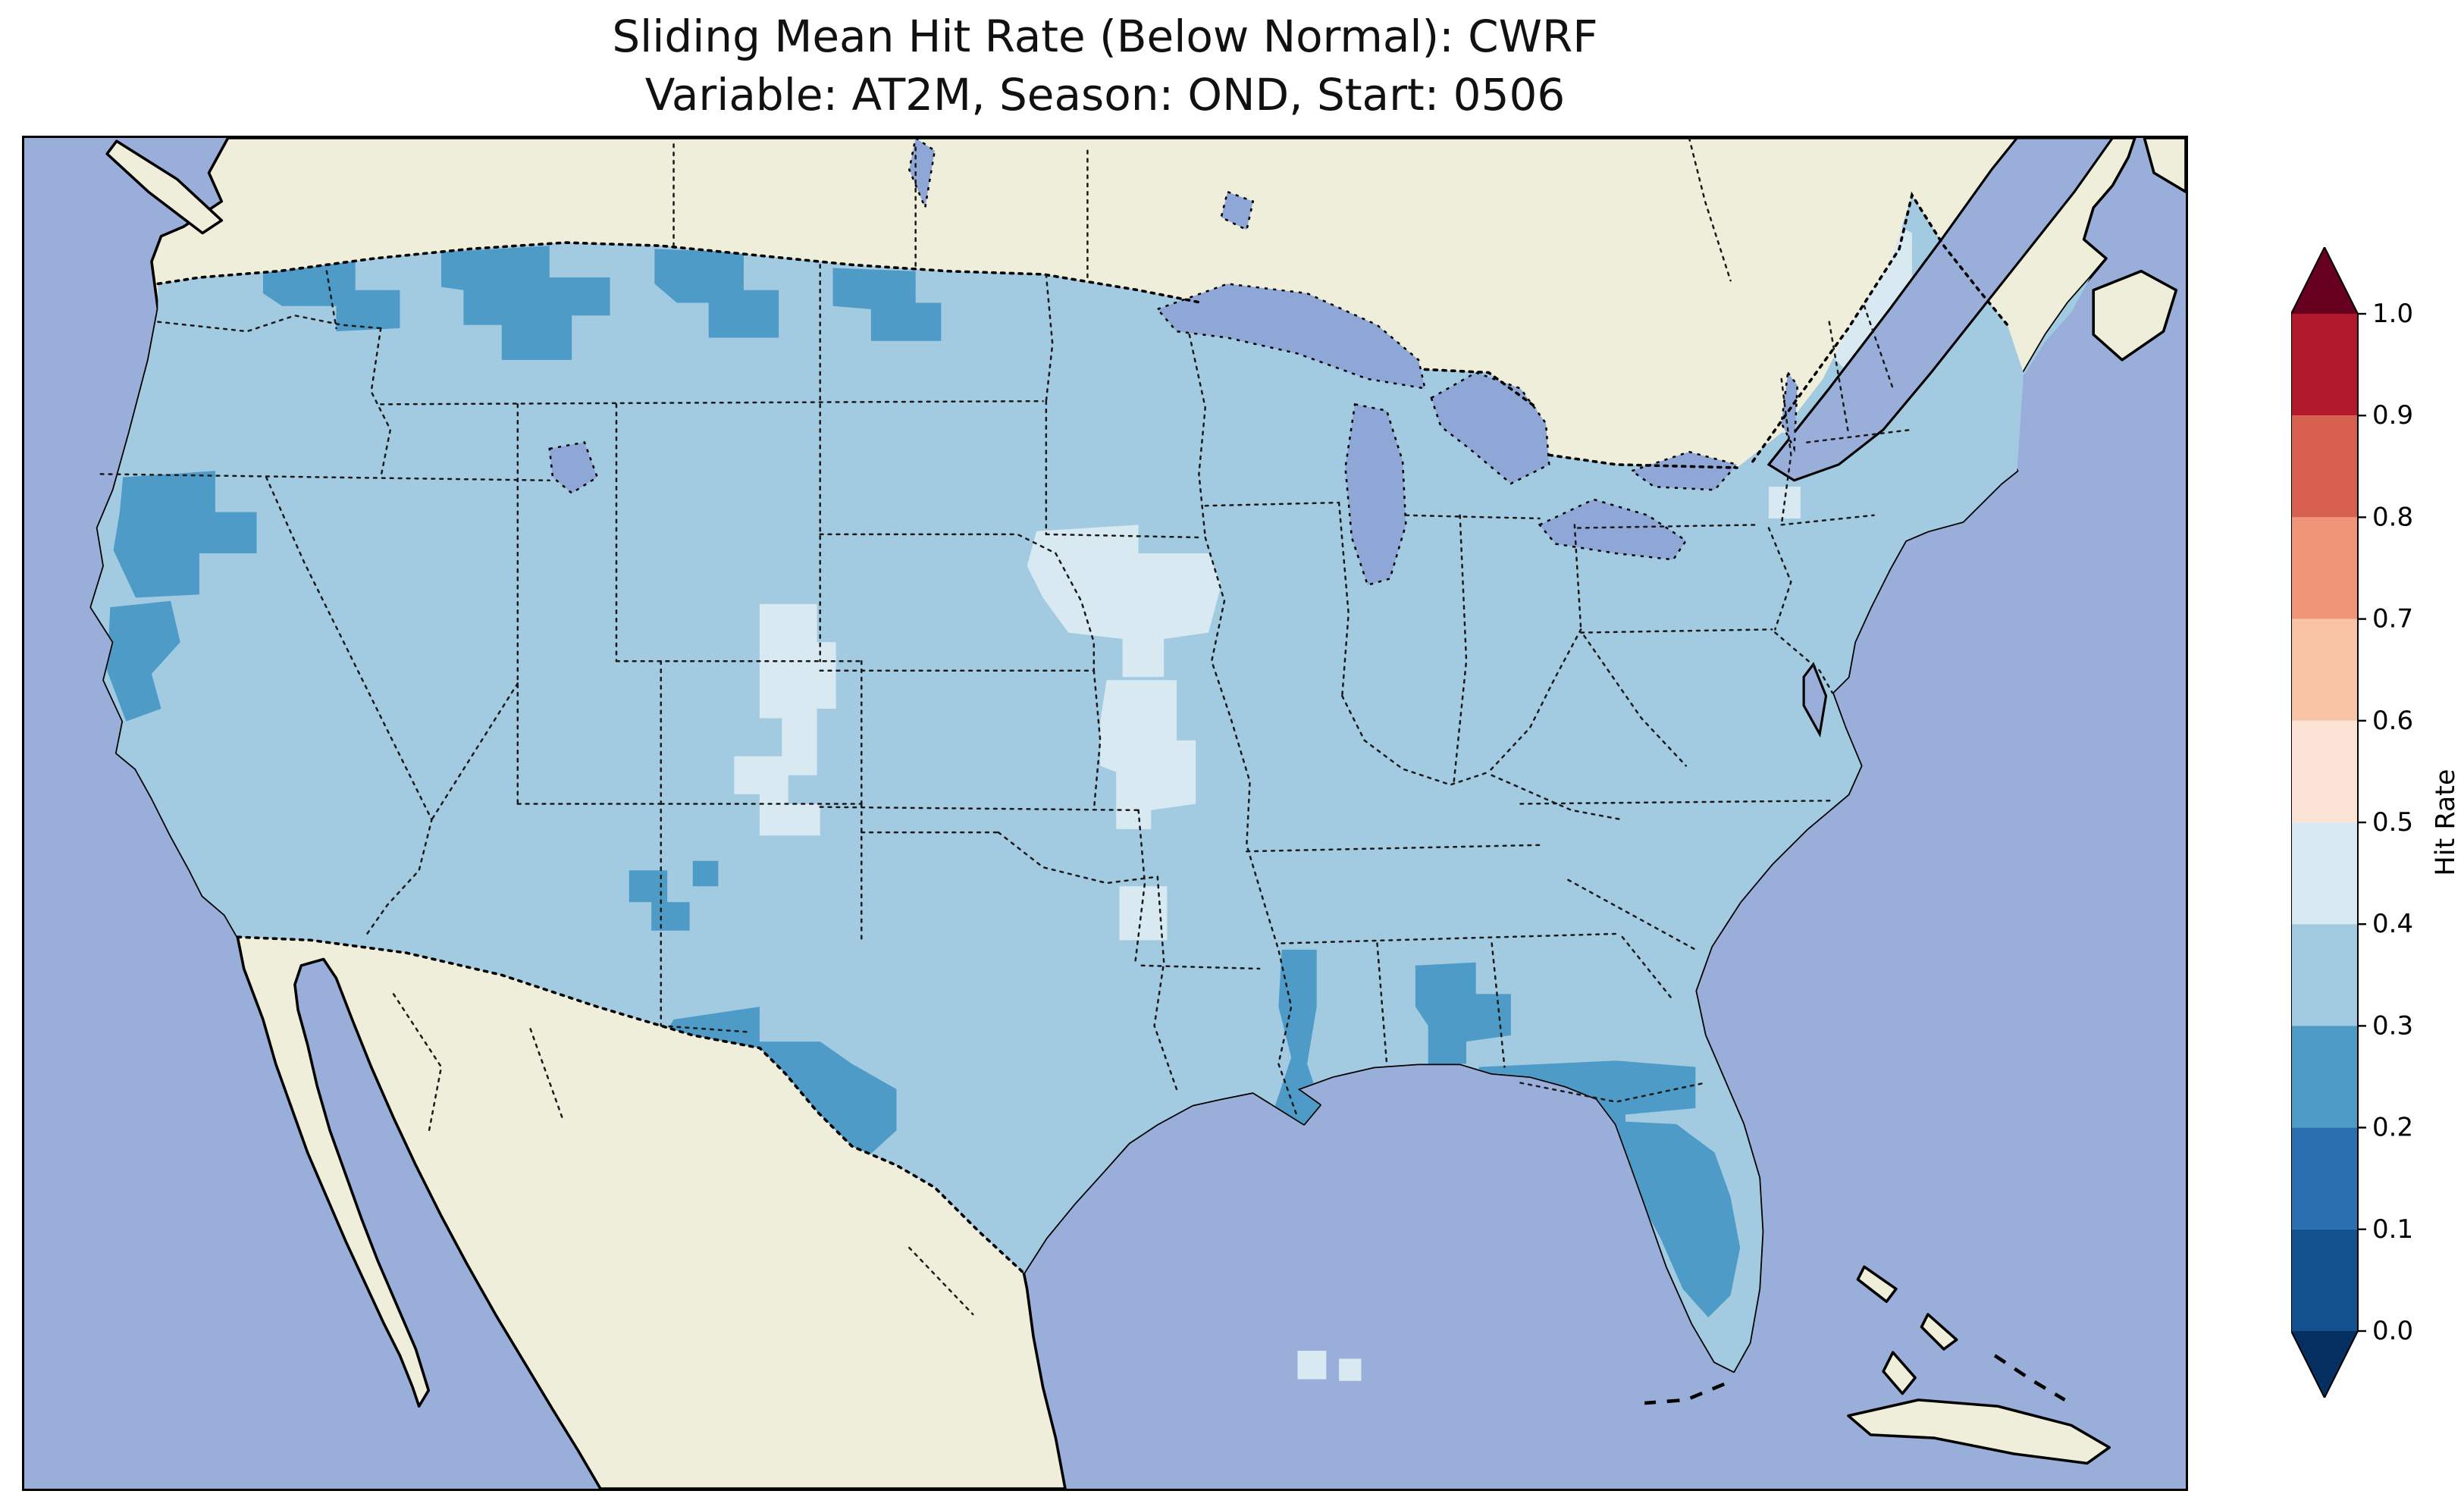 This screenshot has width=2464, height=1494. What do you see at coordinates (2392, 517) in the screenshot?
I see `colorbar-tick-label: 0.8` at bounding box center [2392, 517].